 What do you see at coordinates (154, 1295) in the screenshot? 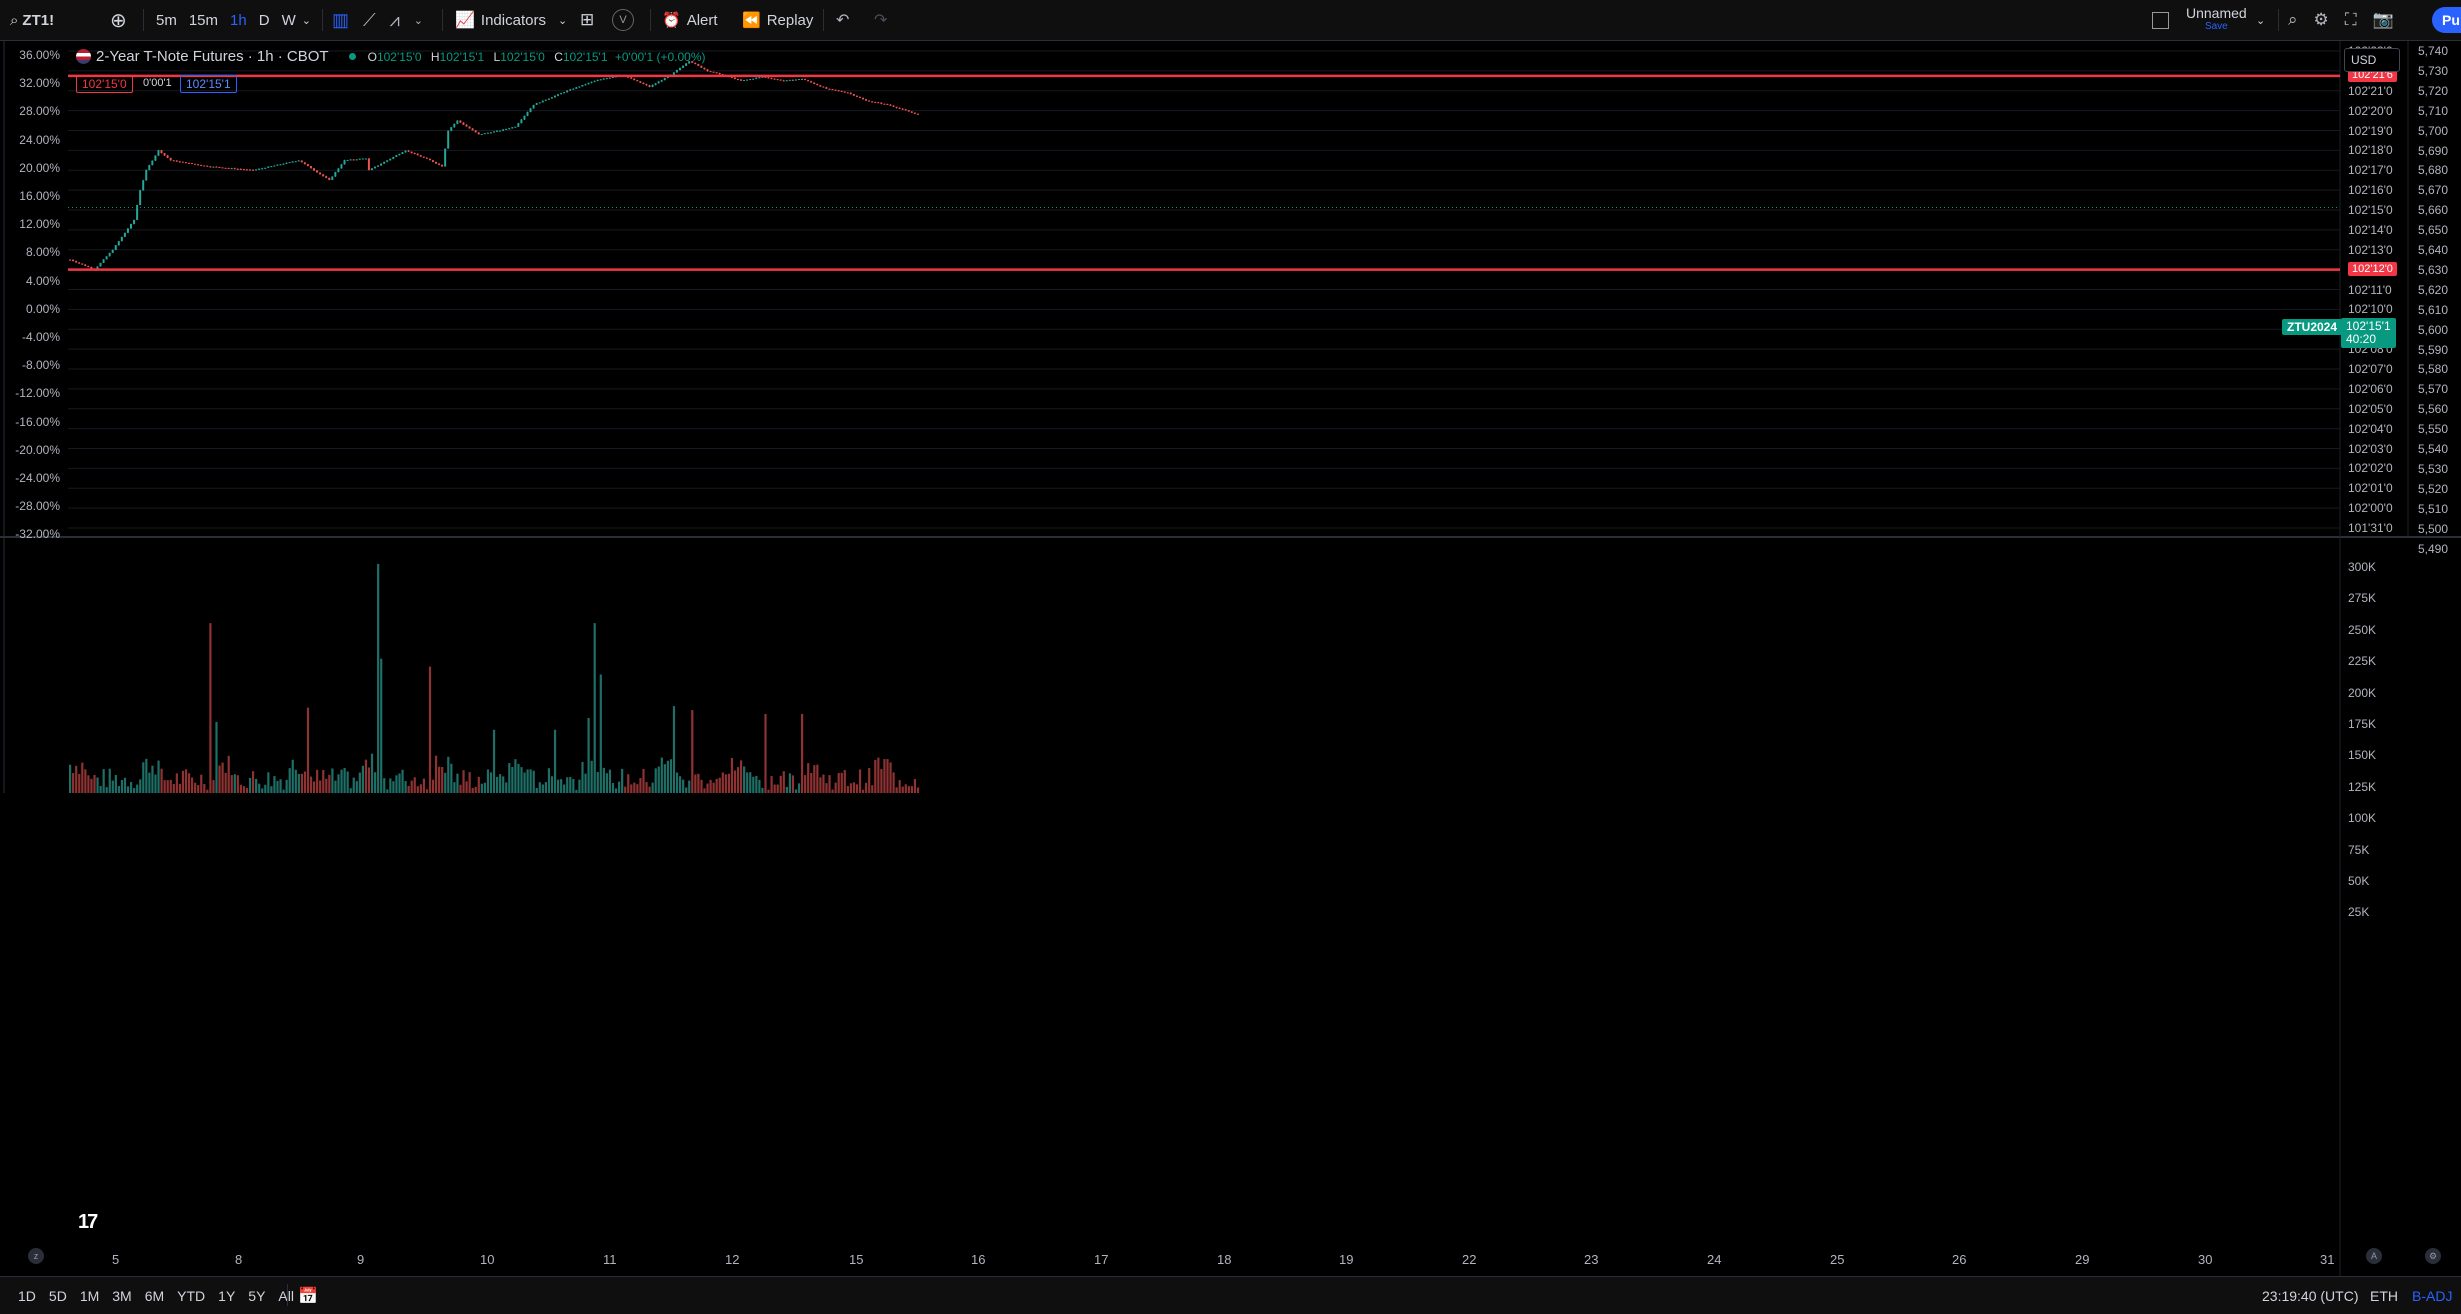
I see `range-6m: 6M` at bounding box center [154, 1295].